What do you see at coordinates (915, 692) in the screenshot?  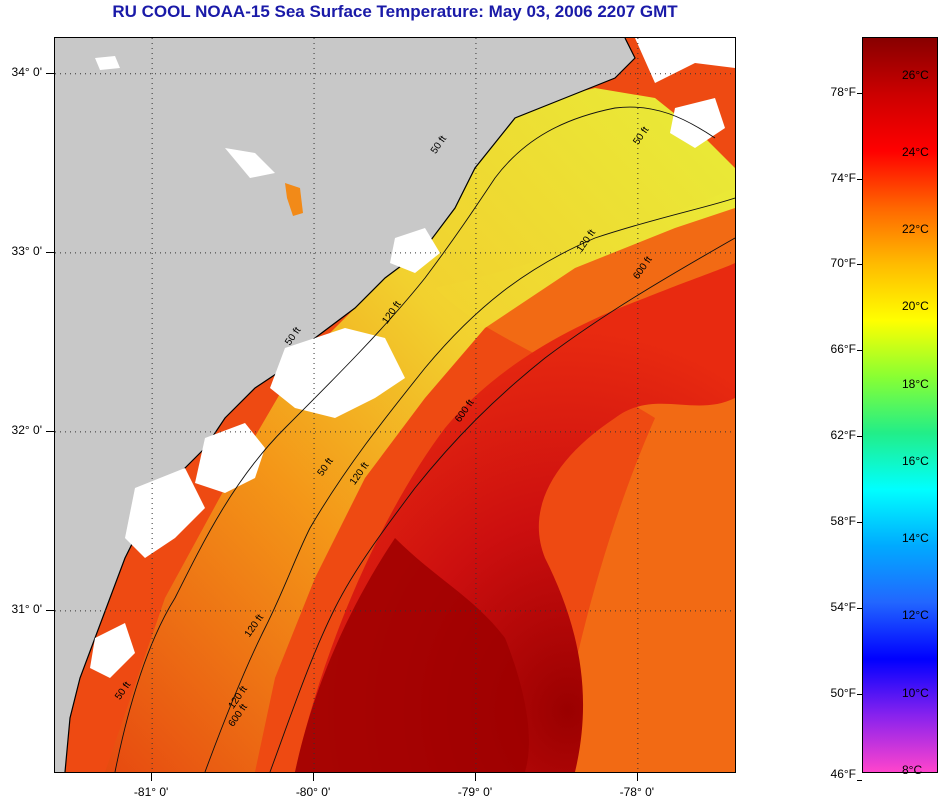 I see `celsius-label: 10°C` at bounding box center [915, 692].